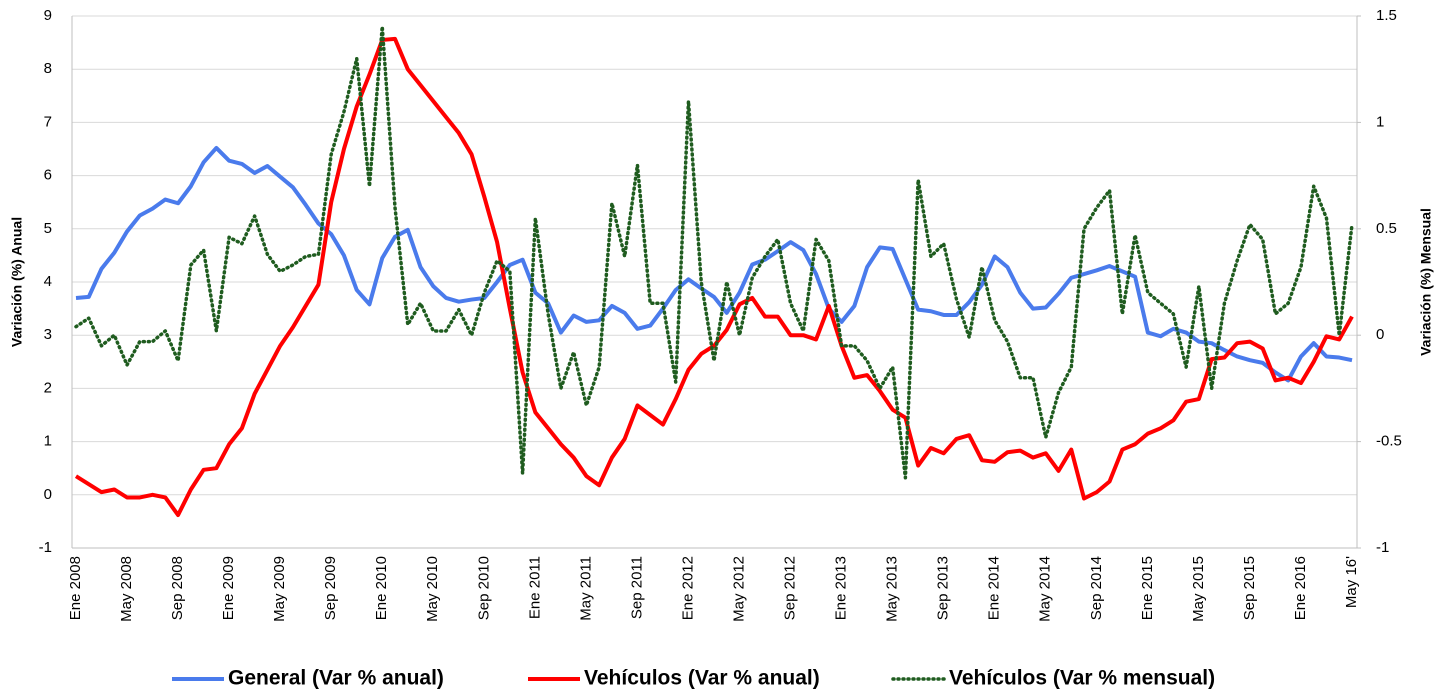  I want to click on legend-label: General (Var % anual), so click(336, 678).